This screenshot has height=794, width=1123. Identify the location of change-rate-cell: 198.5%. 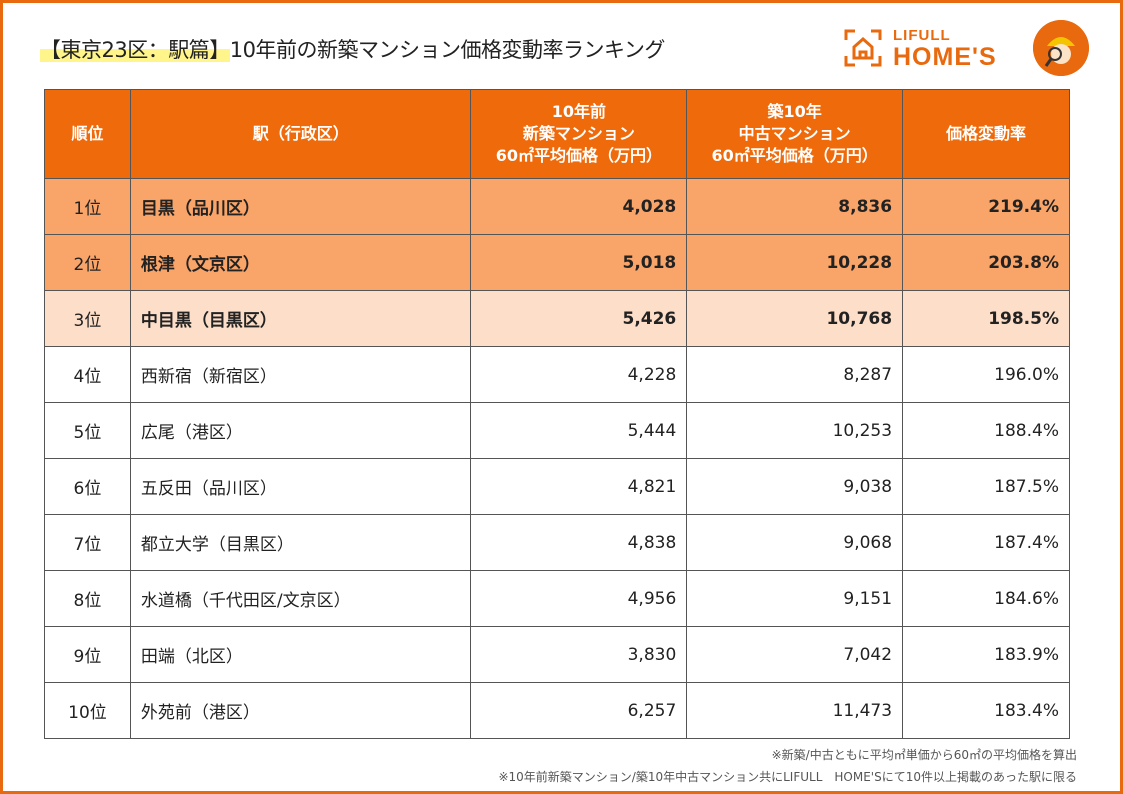
(986, 318).